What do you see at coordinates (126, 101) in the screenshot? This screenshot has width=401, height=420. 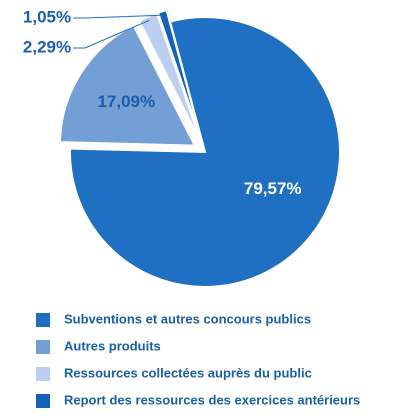 I see `value-label: 17,09%` at bounding box center [126, 101].